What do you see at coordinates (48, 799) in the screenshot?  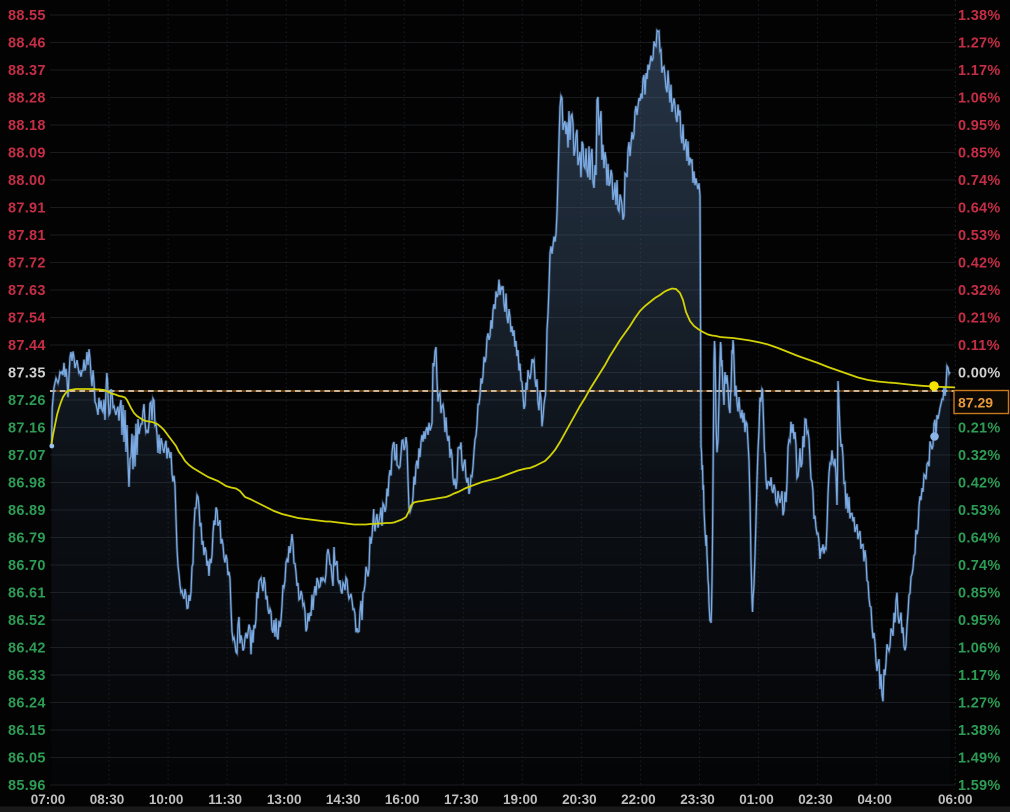 I see `svg-text: 07:00` at bounding box center [48, 799].